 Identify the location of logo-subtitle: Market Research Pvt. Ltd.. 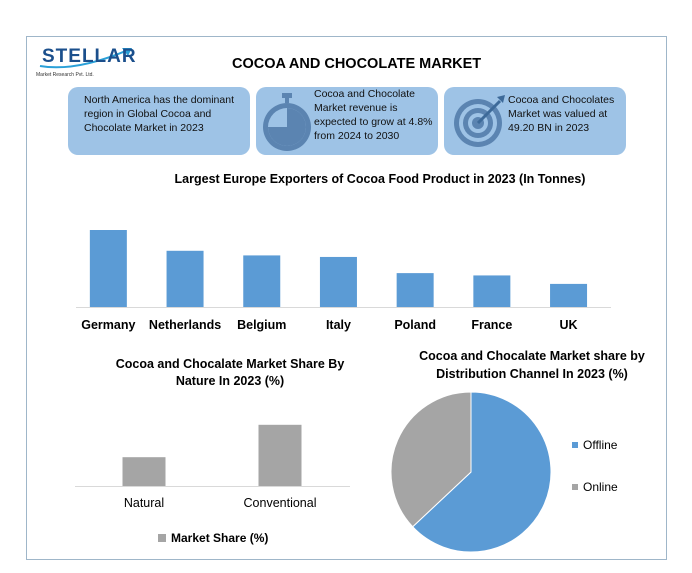
(65, 75).